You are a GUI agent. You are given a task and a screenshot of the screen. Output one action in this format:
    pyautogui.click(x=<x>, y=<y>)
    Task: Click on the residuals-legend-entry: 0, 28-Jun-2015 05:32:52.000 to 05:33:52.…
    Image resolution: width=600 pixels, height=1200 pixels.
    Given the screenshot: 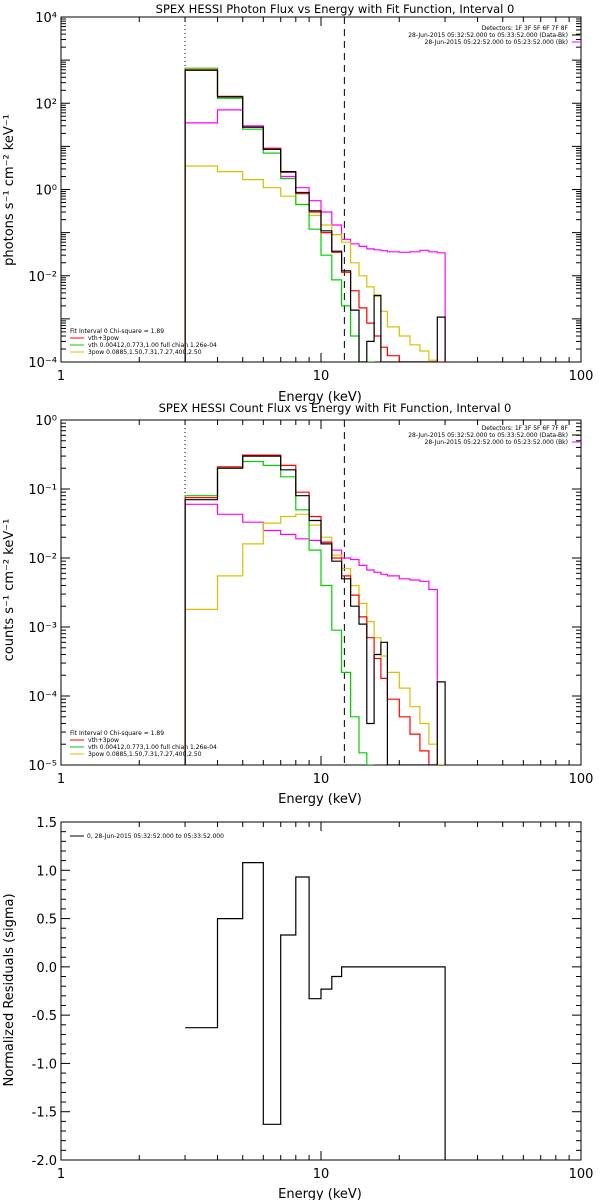 What is the action you would take?
    pyautogui.click(x=155, y=836)
    